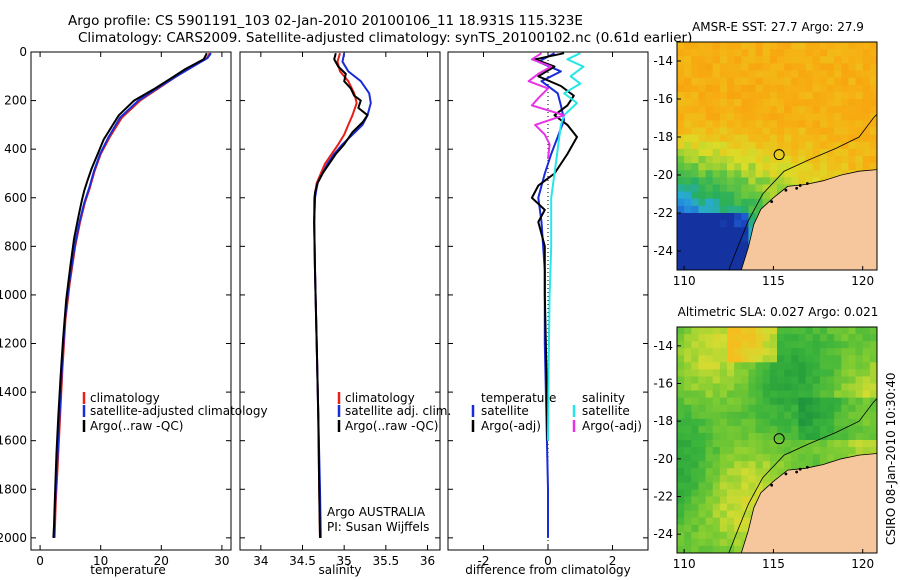 The width and height of the screenshot is (900, 580). What do you see at coordinates (773, 281) in the screenshot?
I see `x-tick-label: 115` at bounding box center [773, 281].